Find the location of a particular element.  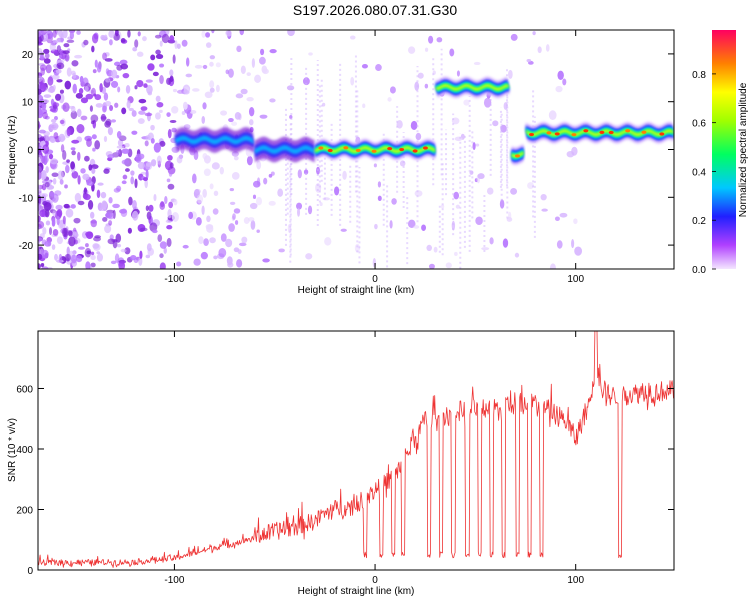

colorbar-tick-label: 0.8 is located at coordinates (699, 75).